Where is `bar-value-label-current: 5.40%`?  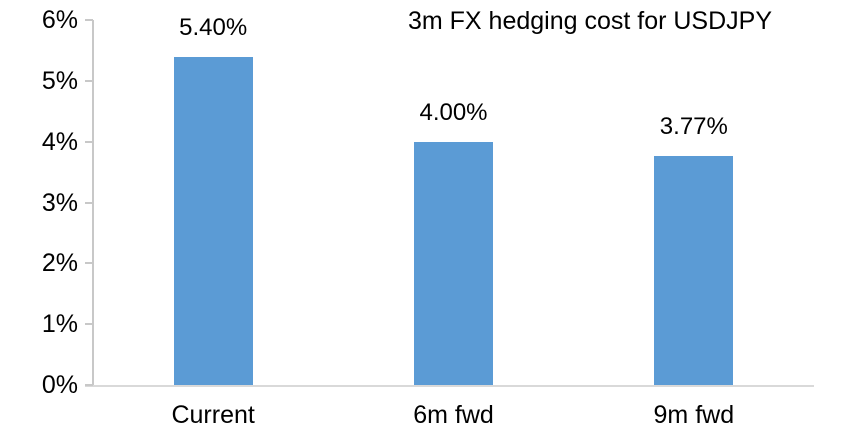 bar-value-label-current: 5.40% is located at coordinates (213, 27).